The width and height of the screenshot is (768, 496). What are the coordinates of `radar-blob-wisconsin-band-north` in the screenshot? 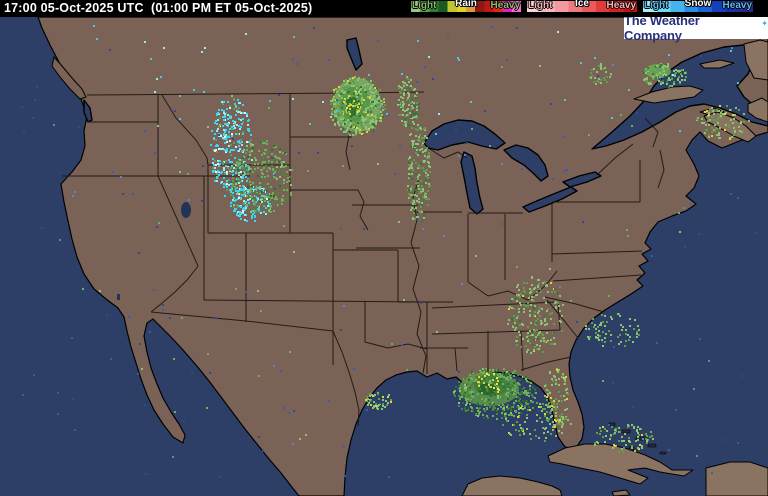 It's located at (408, 101).